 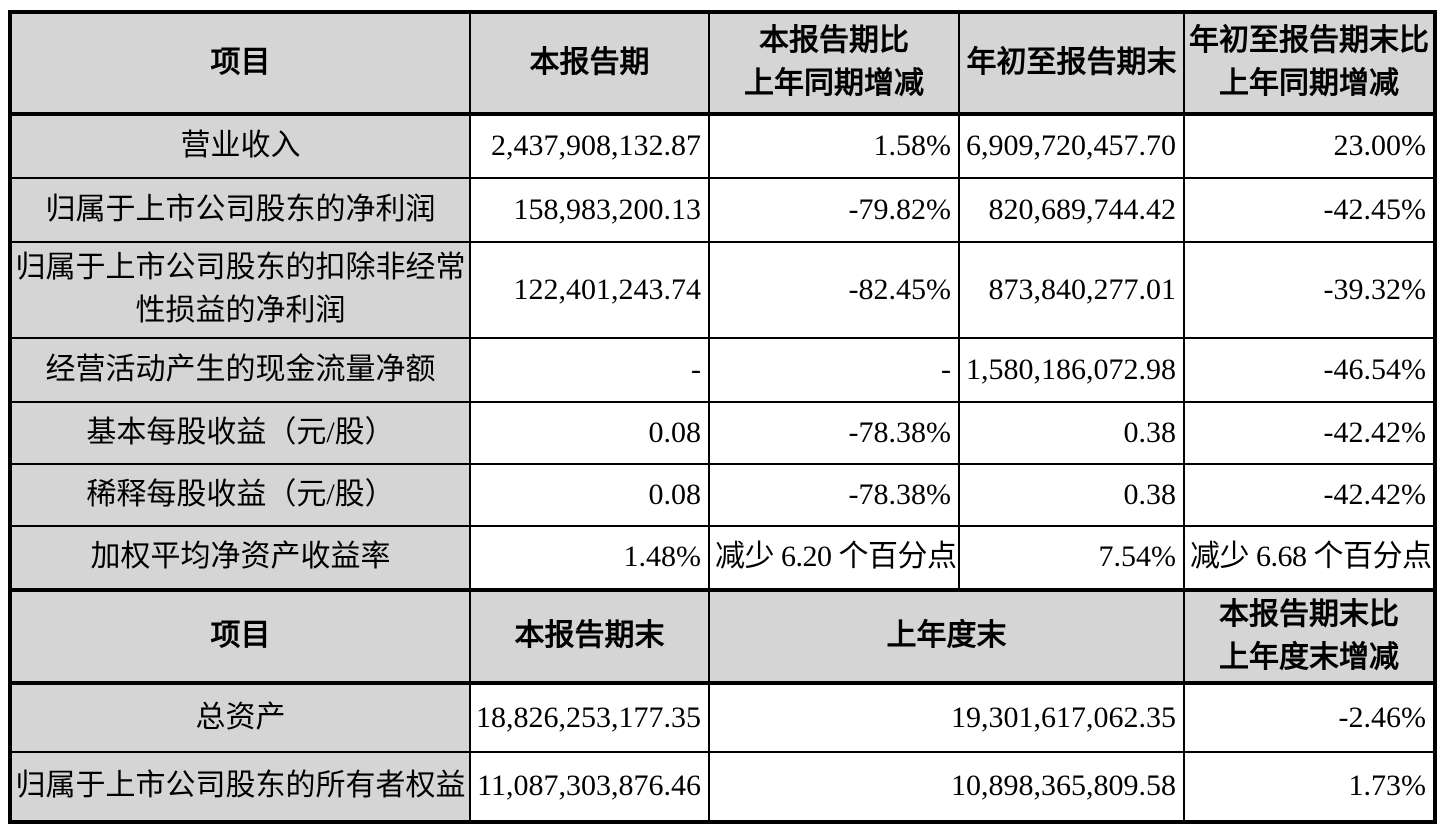 What do you see at coordinates (589, 210) in the screenshot?
I see `row-net-profit-current: 158,983,200.13` at bounding box center [589, 210].